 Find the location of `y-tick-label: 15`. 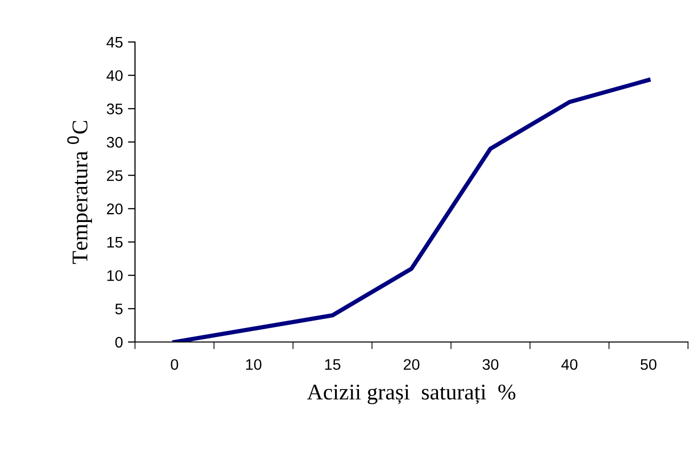

y-tick-label: 15 is located at coordinates (115, 242).